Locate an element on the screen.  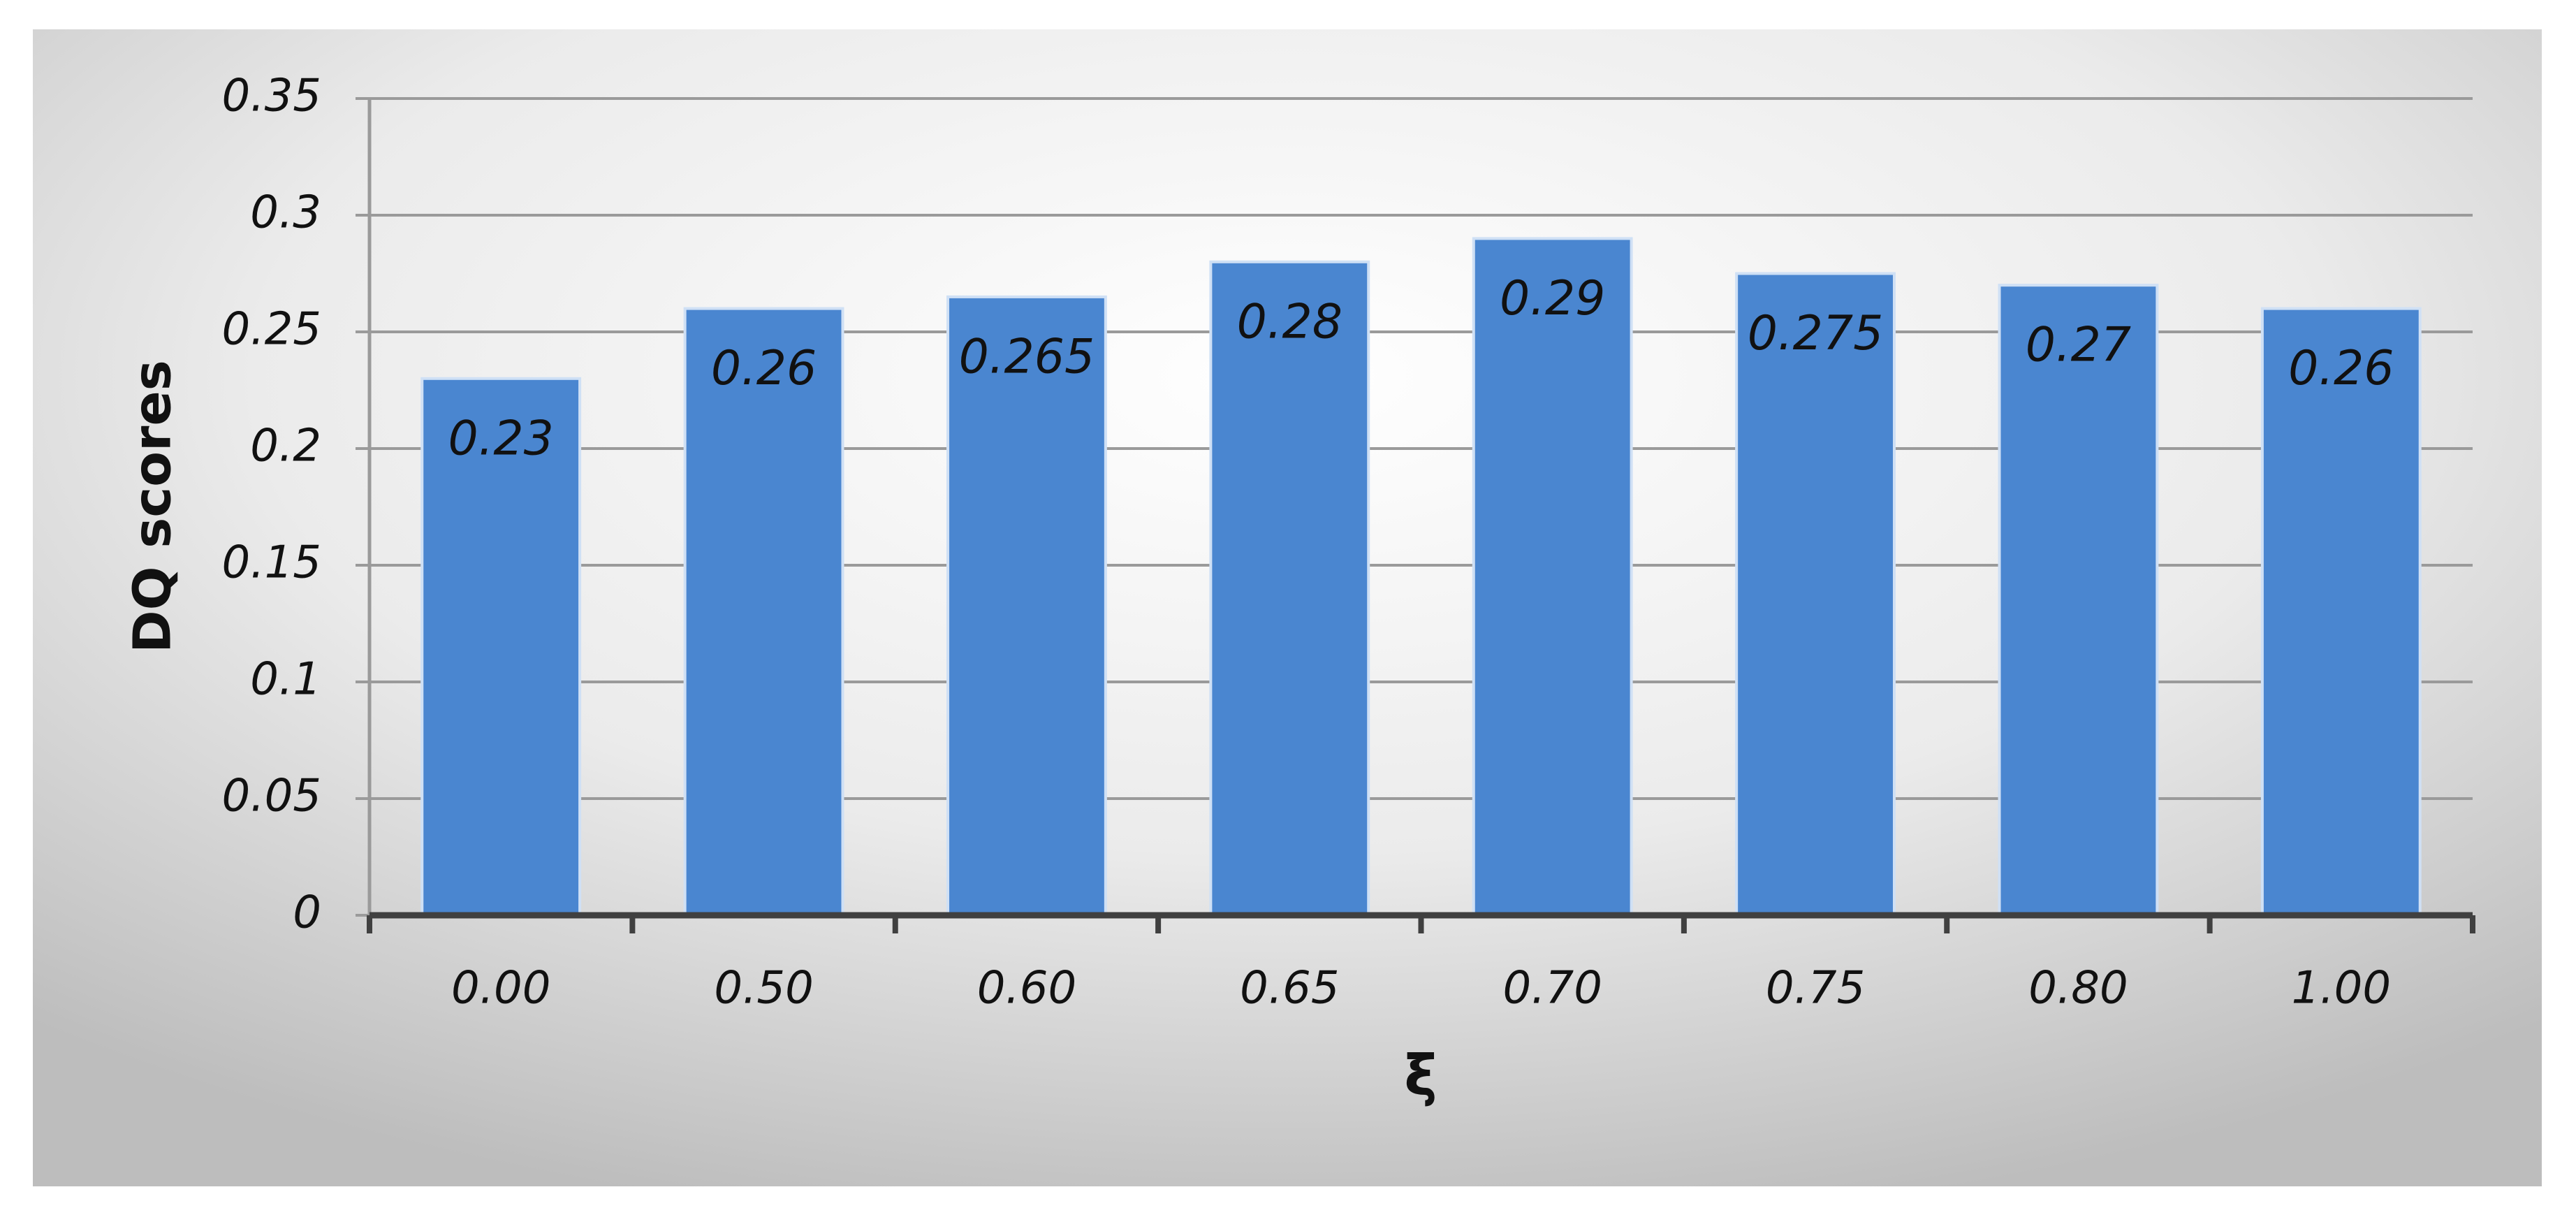
y-tick-label: 0.1 is located at coordinates (285, 680).